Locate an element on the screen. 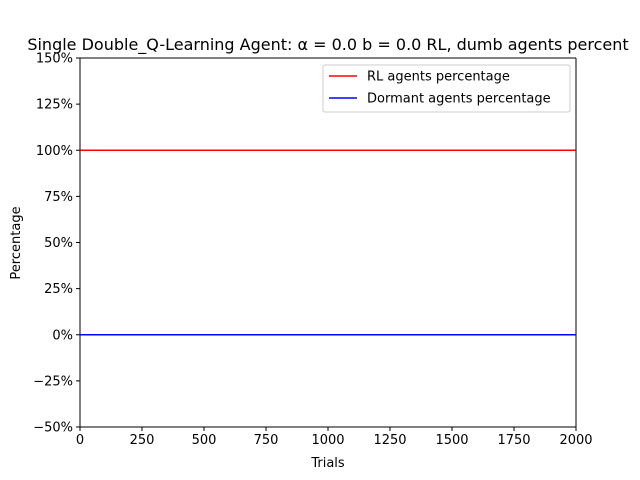 This screenshot has width=640, height=480. x-axis-ticks: 0 250 500 750 1000 1250 1500 1750 2000 is located at coordinates (334, 437).